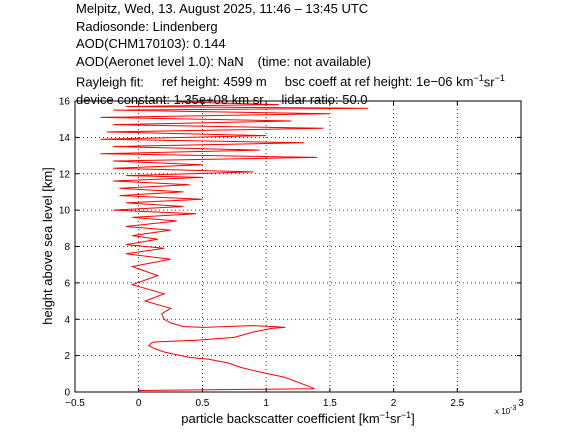 The width and height of the screenshot is (576, 432). I want to click on aeronet-aod: AOD(Aeronet level 1.0): NaN, so click(160, 61).